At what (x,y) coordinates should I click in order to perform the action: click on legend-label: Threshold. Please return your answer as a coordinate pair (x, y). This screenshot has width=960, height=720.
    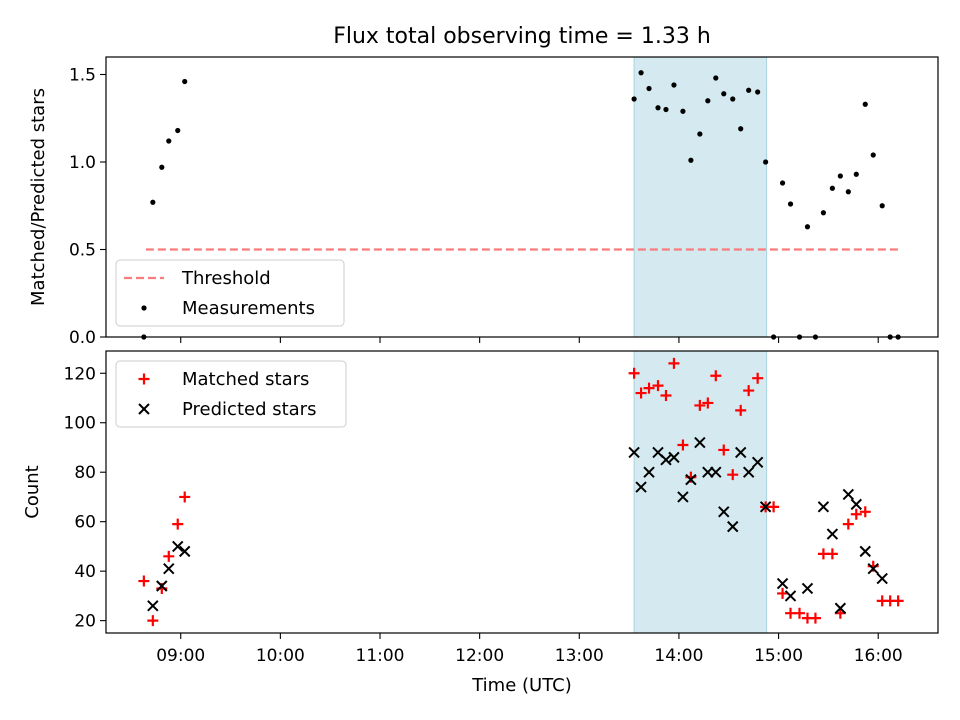
    Looking at the image, I should click on (226, 278).